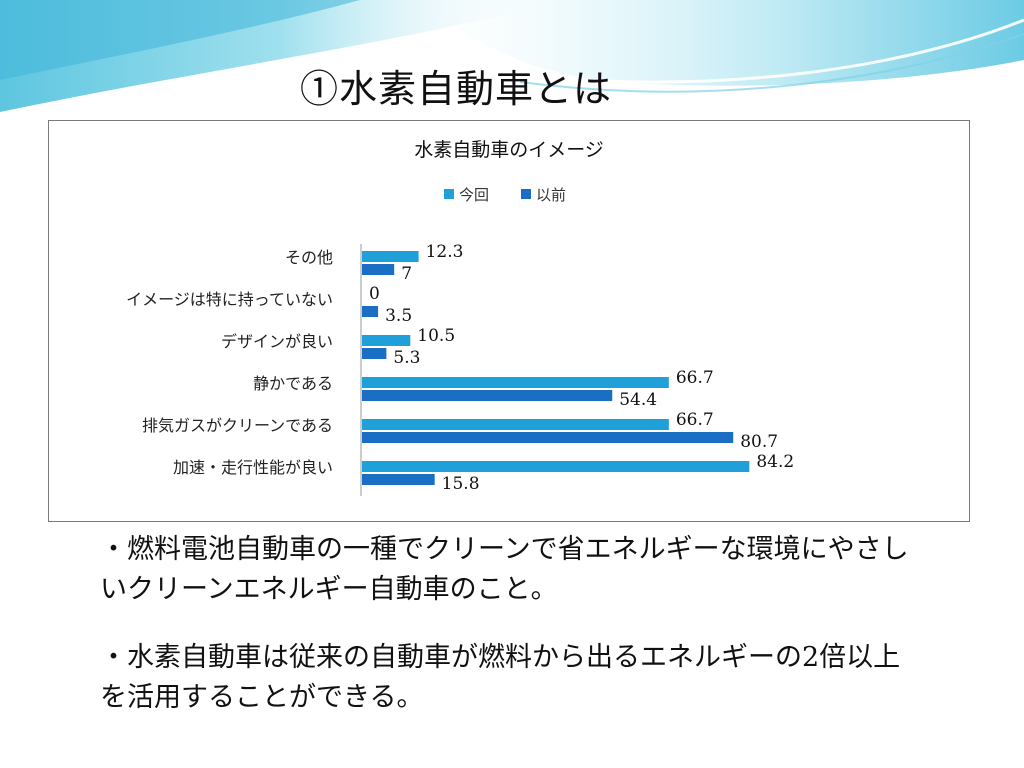  I want to click on slide-title: ①水素自動車とは, so click(456, 89).